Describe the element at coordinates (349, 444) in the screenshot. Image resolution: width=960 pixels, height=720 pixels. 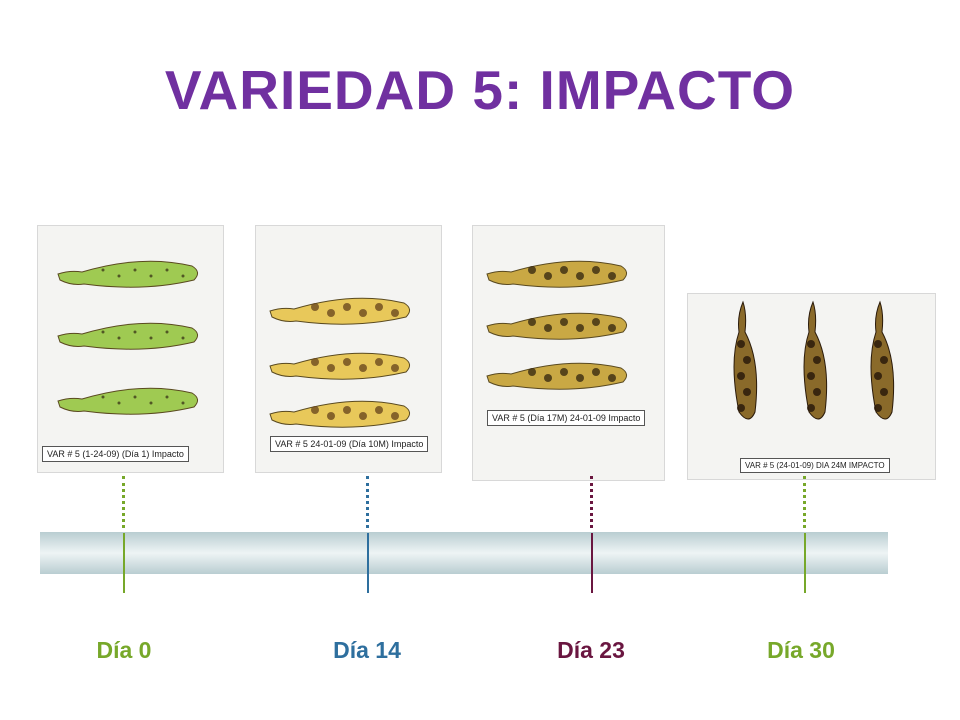
I see `photo-label: VAR # 5 24-01-09 (Día 10M) Impacto` at that location.